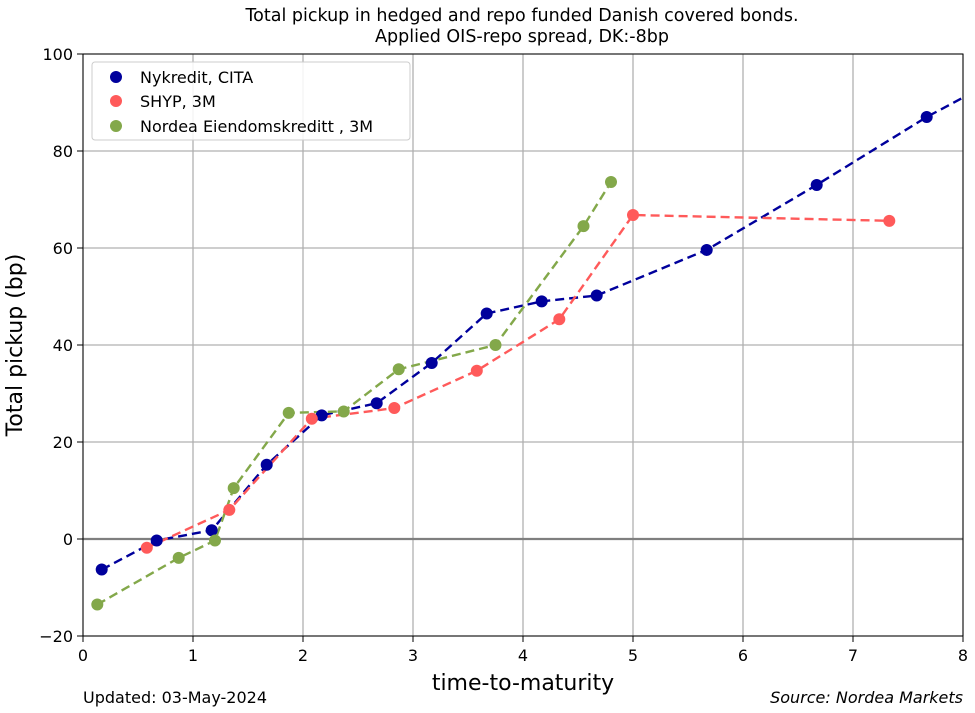 The image size is (975, 713). Describe the element at coordinates (63, 248) in the screenshot. I see `y-tick-label: 60` at that location.